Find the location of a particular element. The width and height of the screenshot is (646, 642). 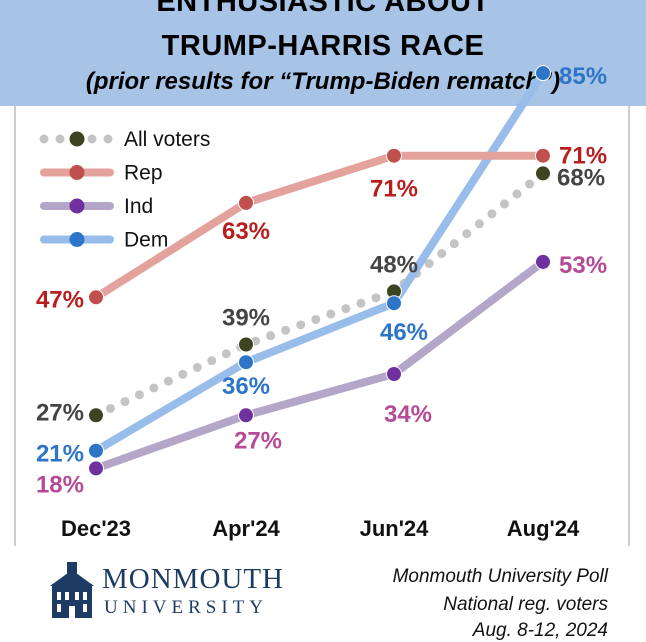

university-logo-name: MONMOUTH is located at coordinates (193, 579).